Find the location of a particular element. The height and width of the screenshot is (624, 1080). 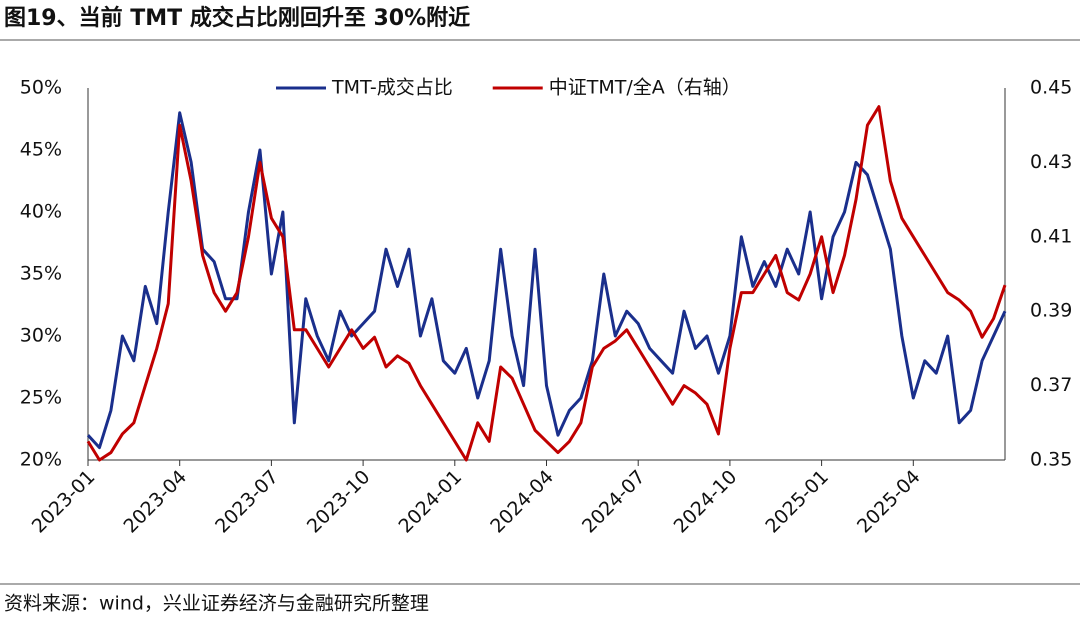

legend-label: TMT-成交占比 is located at coordinates (392, 88).